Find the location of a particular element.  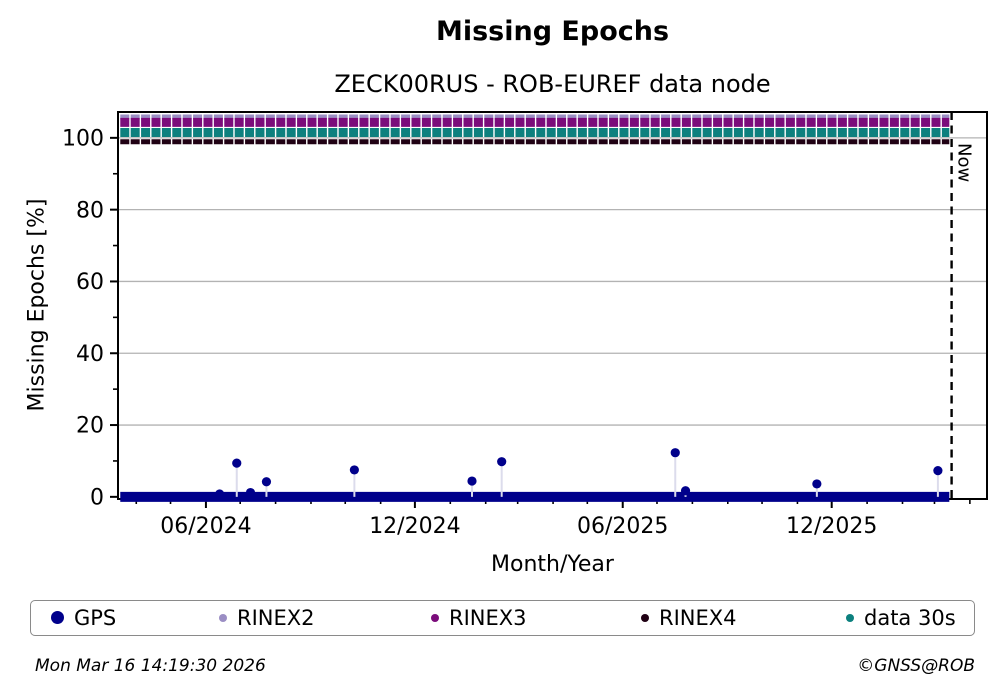

y-tick-label: 80 is located at coordinates (90, 210).